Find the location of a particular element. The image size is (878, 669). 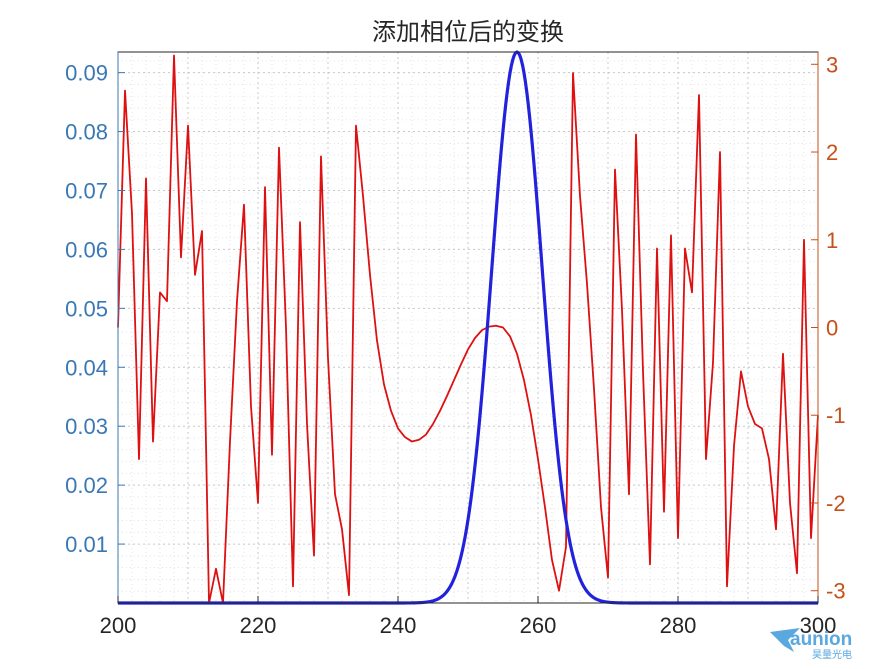

x-tick-label: 220 is located at coordinates (258, 625).